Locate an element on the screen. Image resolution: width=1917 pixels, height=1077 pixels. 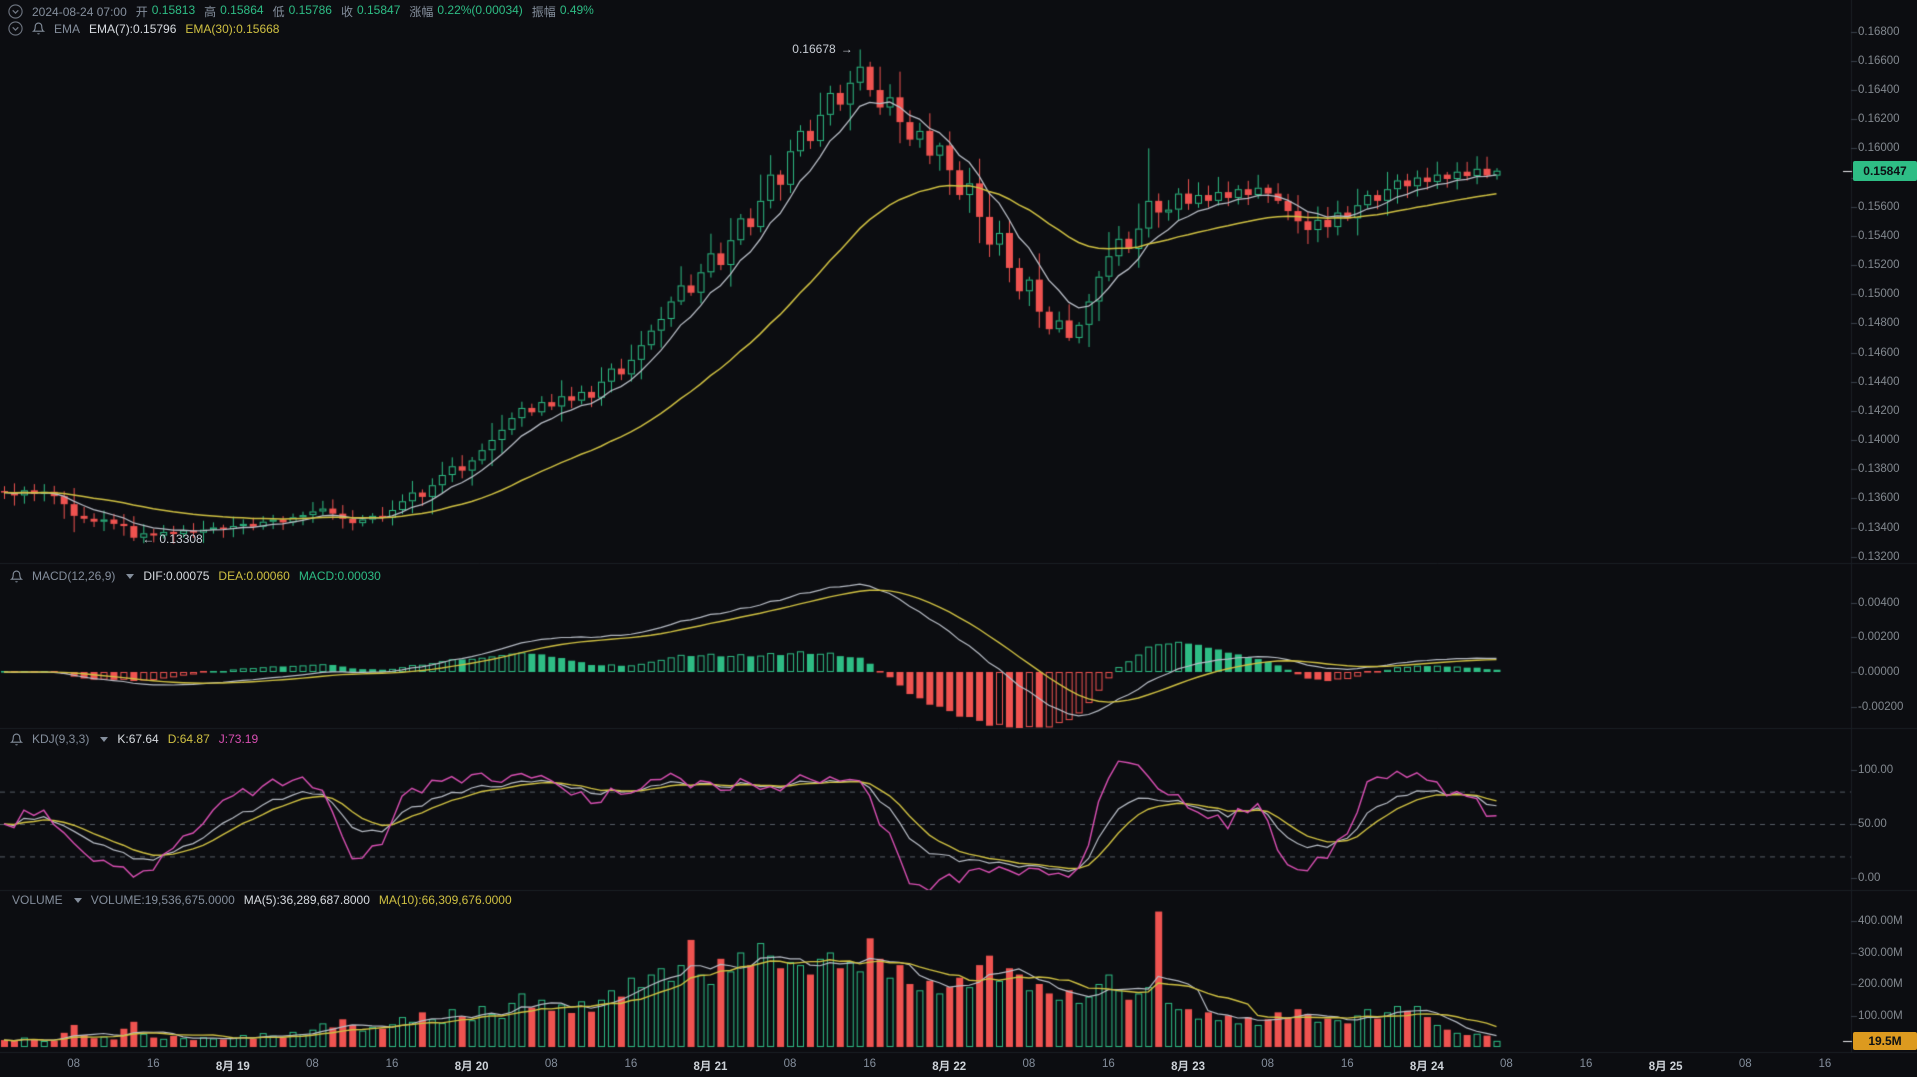
volume-axis-label: 200.00M is located at coordinates (1880, 984).